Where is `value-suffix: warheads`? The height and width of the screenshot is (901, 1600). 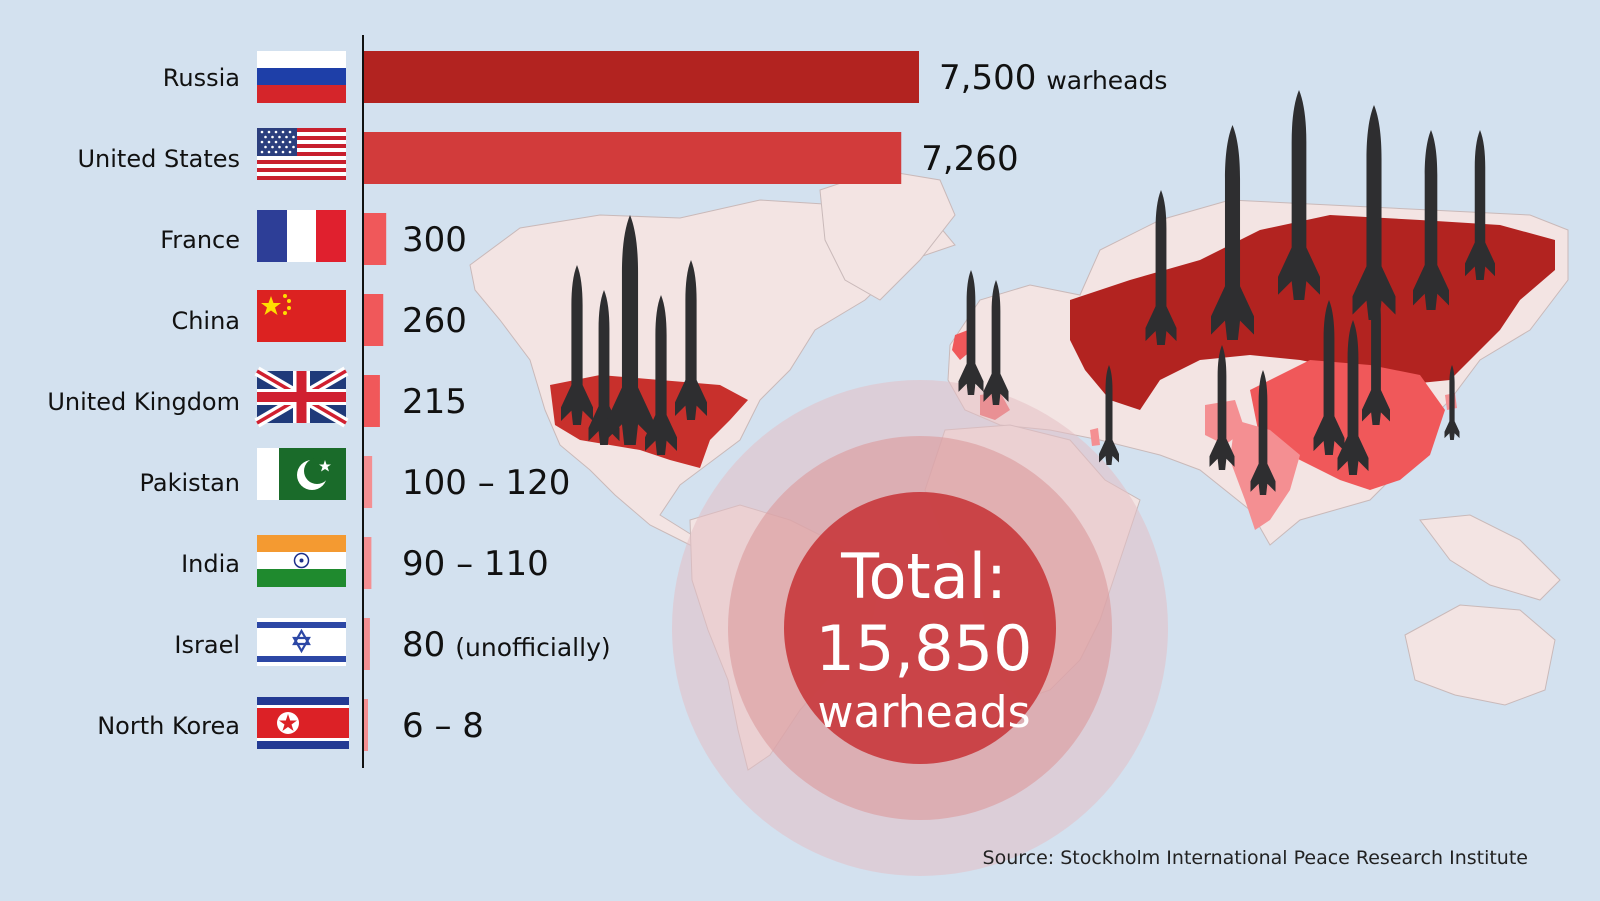 value-suffix: warheads is located at coordinates (1106, 80).